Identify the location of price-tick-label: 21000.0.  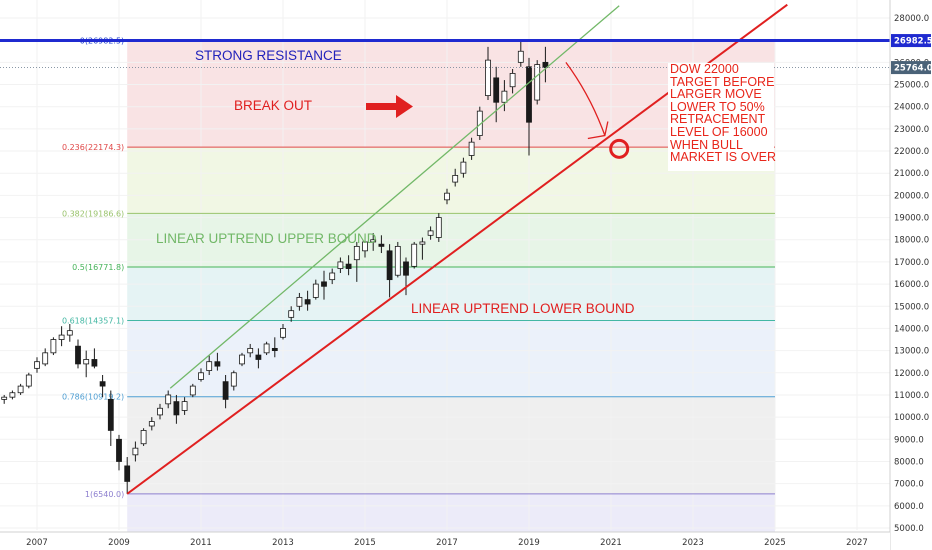
(911, 174).